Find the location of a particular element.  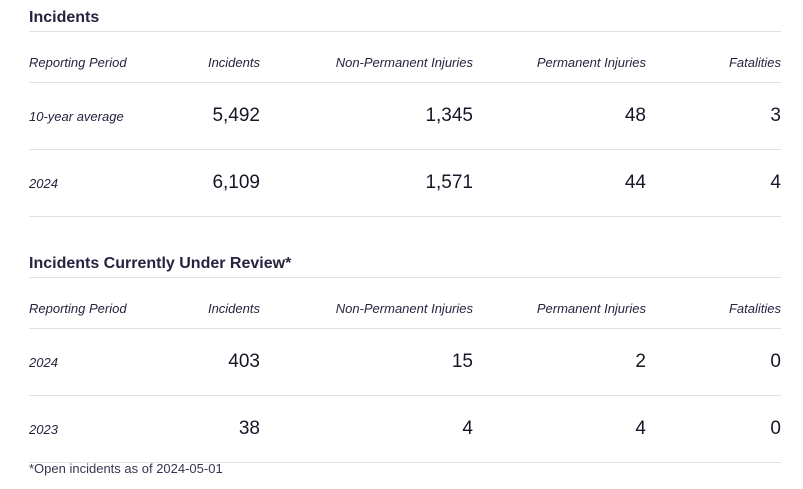

cell-incidents: 6,109 is located at coordinates (209, 183).